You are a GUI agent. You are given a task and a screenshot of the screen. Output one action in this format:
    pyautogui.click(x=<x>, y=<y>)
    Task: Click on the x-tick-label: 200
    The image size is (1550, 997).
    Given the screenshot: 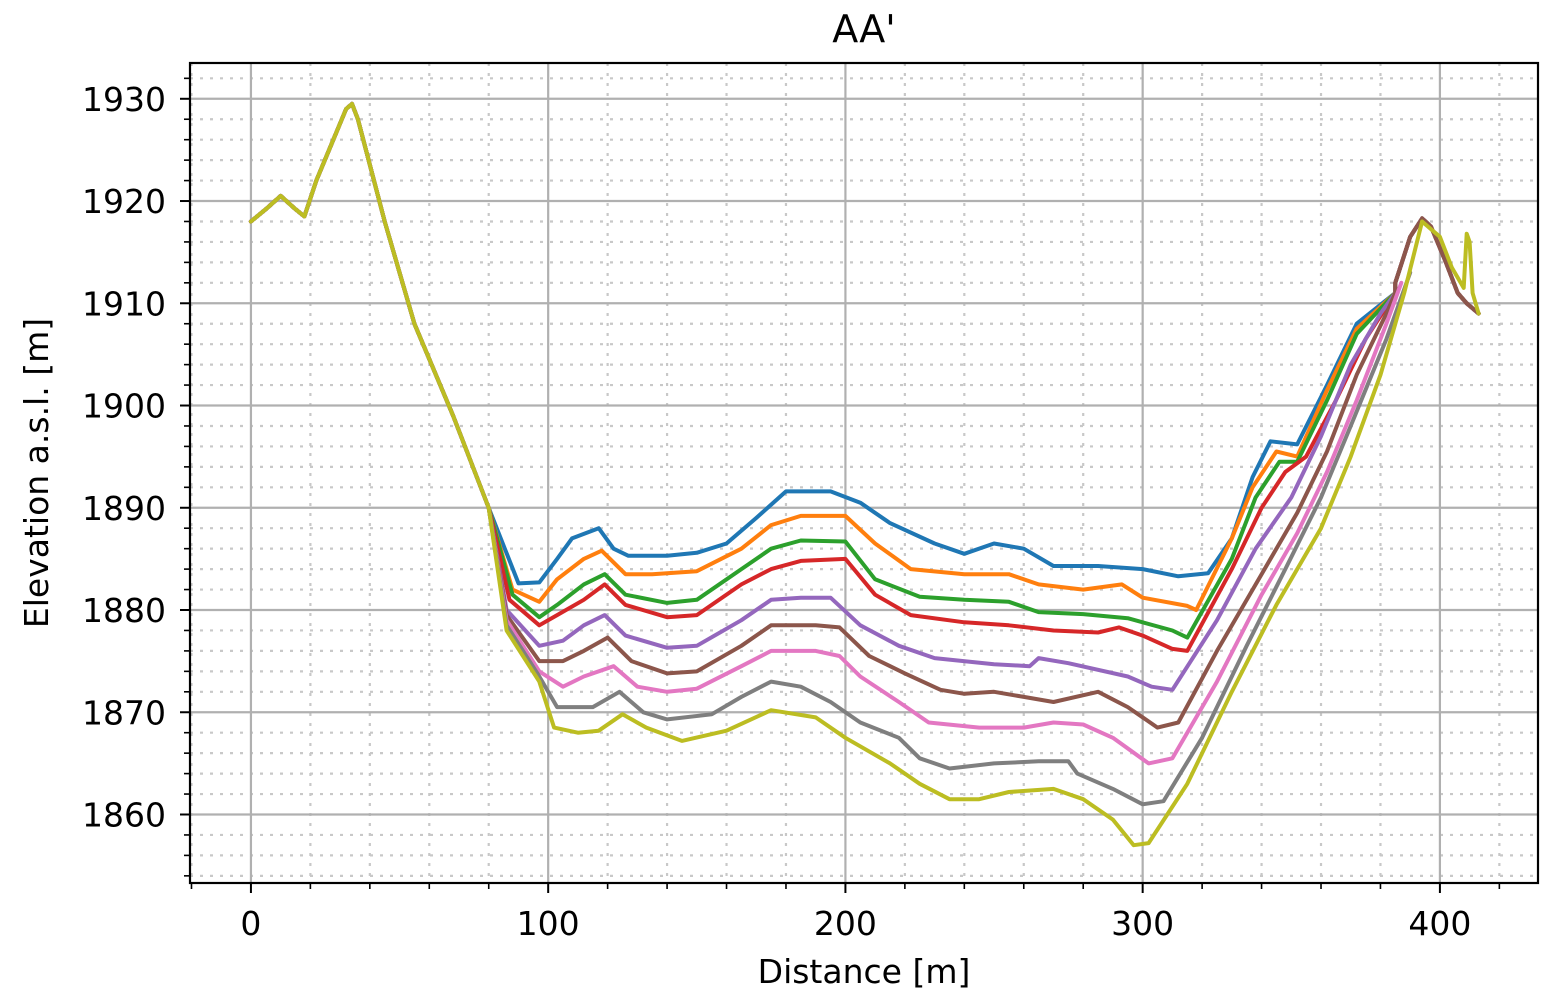 What is the action you would take?
    pyautogui.click(x=845, y=923)
    